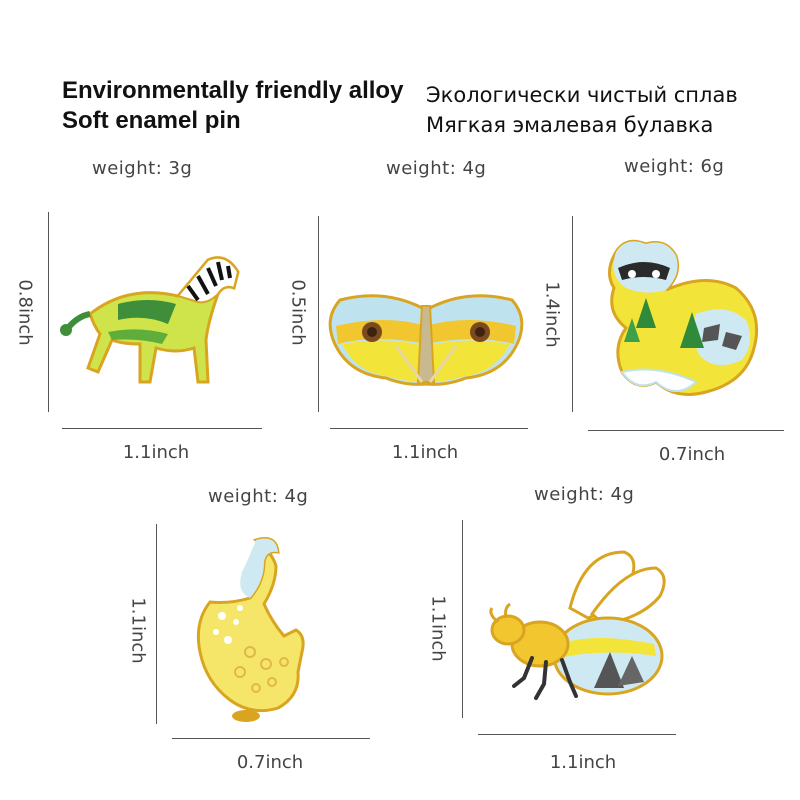  I want to click on weight-label: weight: 6g, so click(674, 166).